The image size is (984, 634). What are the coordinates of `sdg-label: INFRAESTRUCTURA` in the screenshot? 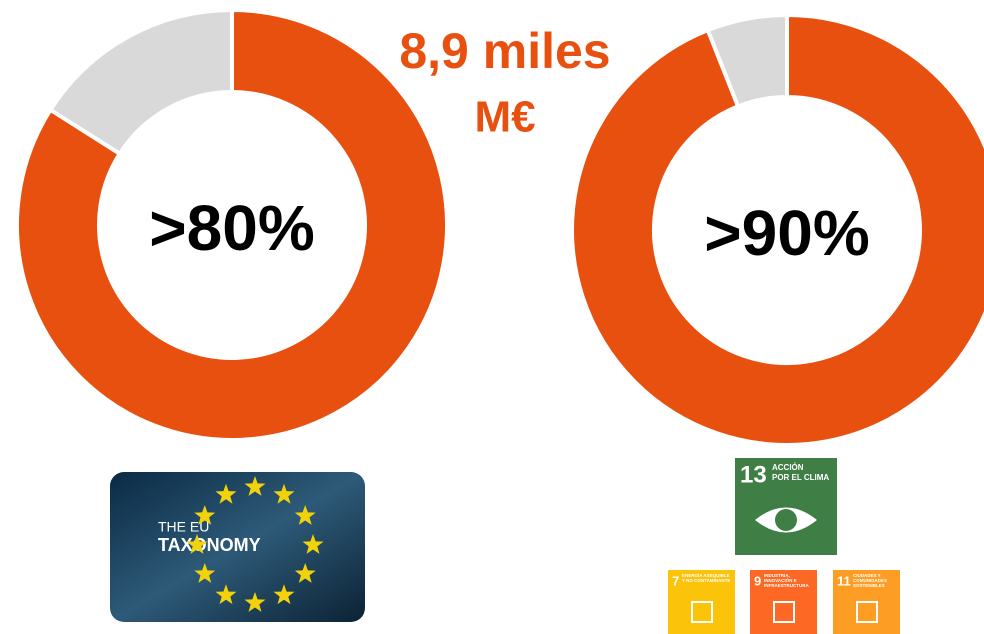 It's located at (786, 585).